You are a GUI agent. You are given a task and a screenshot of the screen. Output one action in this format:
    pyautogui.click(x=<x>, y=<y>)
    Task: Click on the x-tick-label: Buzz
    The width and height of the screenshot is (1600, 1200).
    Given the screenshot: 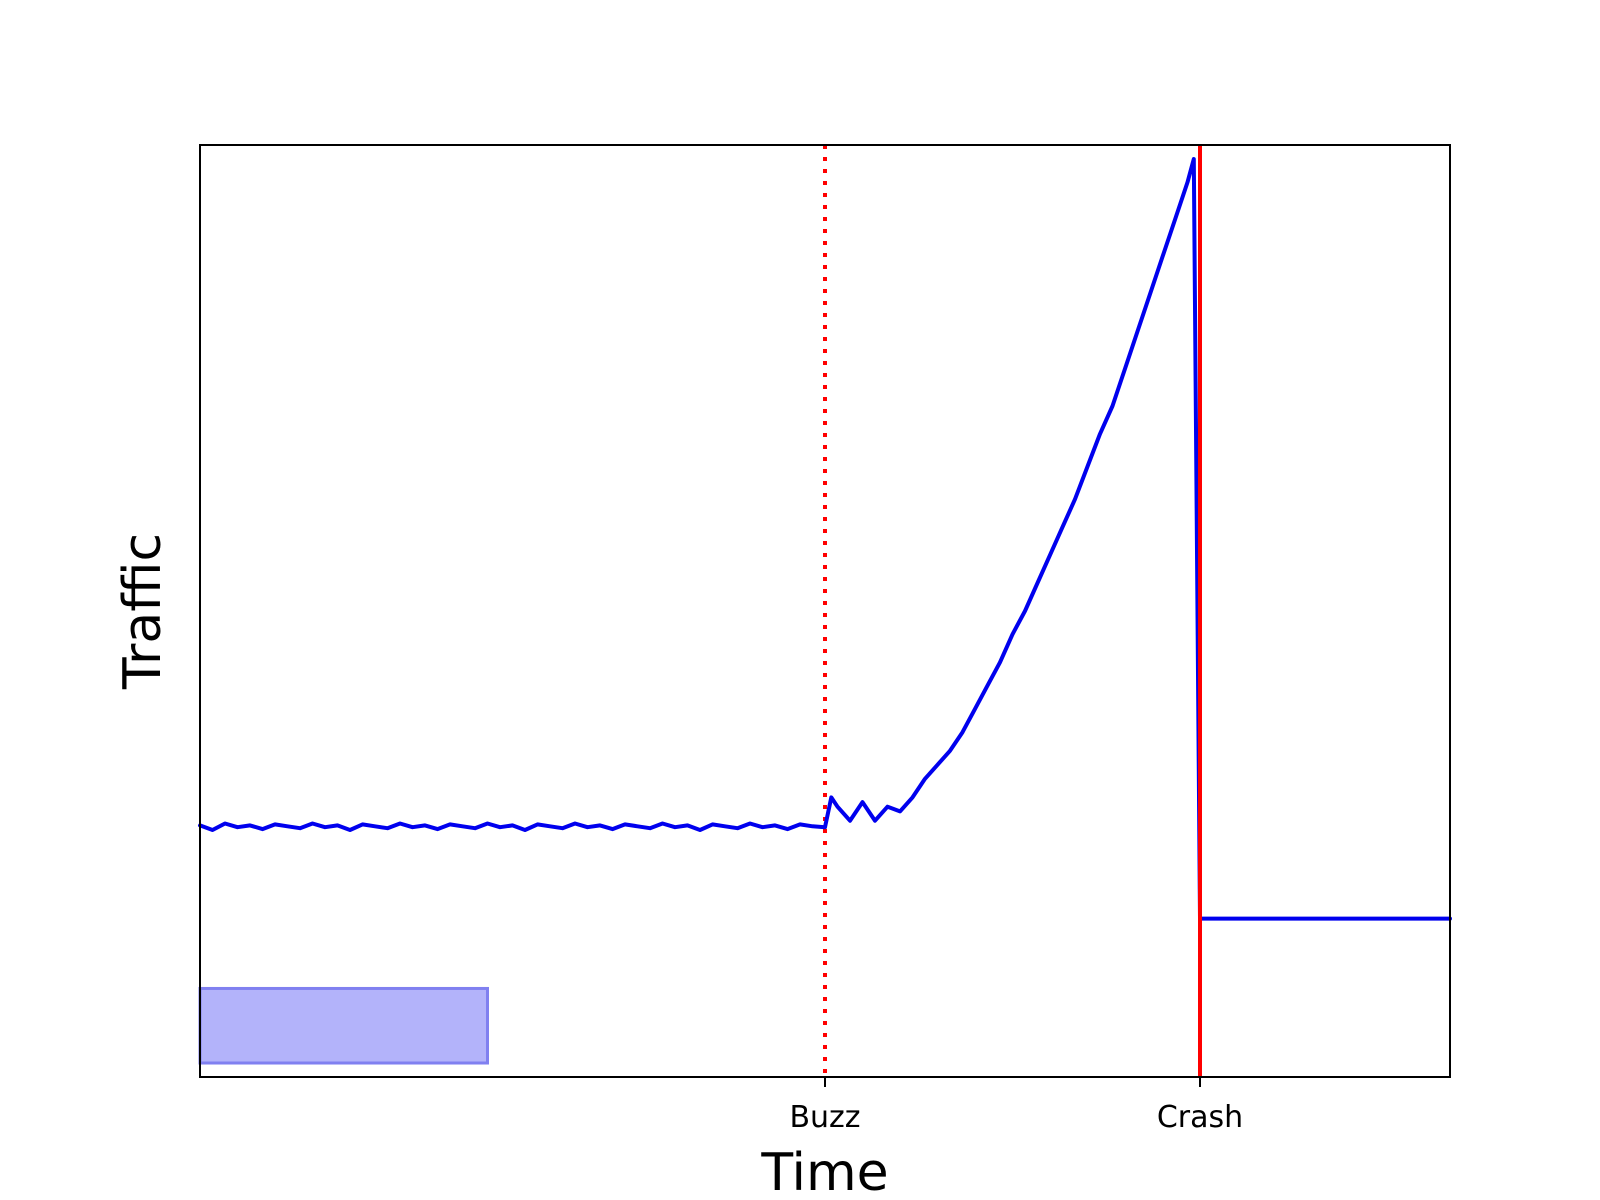 What is the action you would take?
    pyautogui.click(x=824, y=1117)
    